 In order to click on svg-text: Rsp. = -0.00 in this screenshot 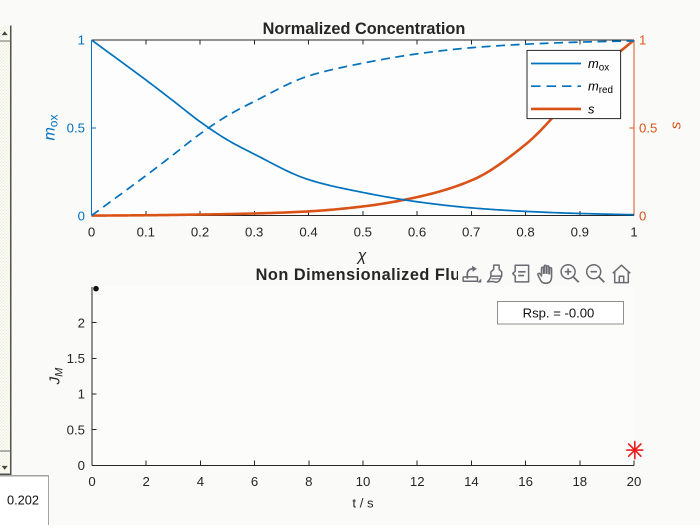, I will do `click(559, 312)`.